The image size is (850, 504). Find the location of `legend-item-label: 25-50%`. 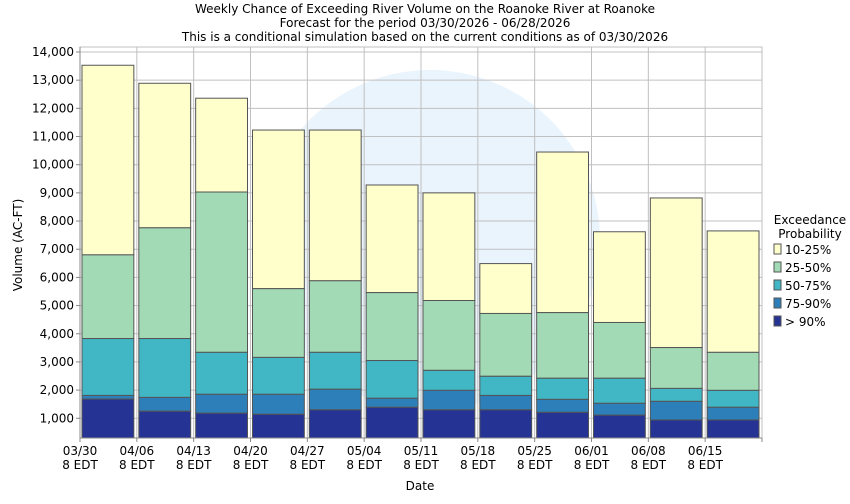

legend-item-label: 25-50% is located at coordinates (808, 268).